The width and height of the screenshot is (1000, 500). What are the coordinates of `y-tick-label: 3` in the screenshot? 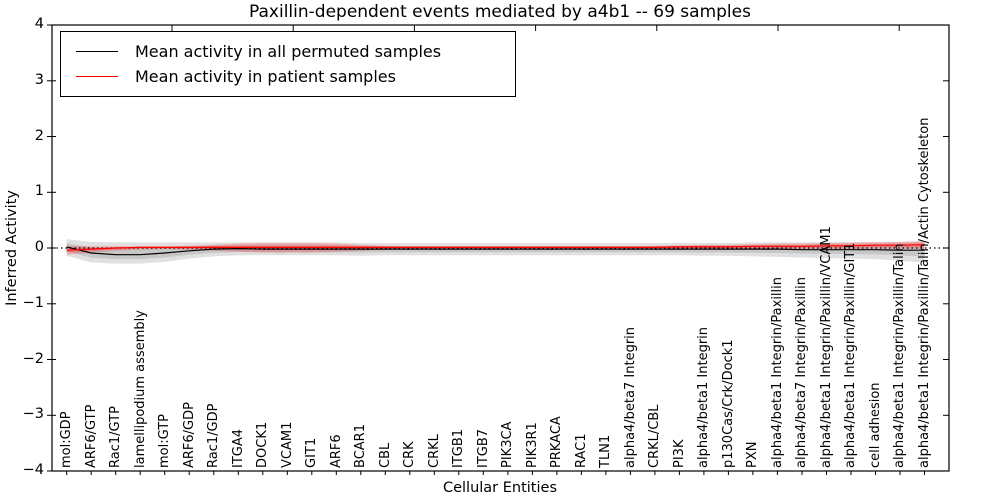 It's located at (39, 79).